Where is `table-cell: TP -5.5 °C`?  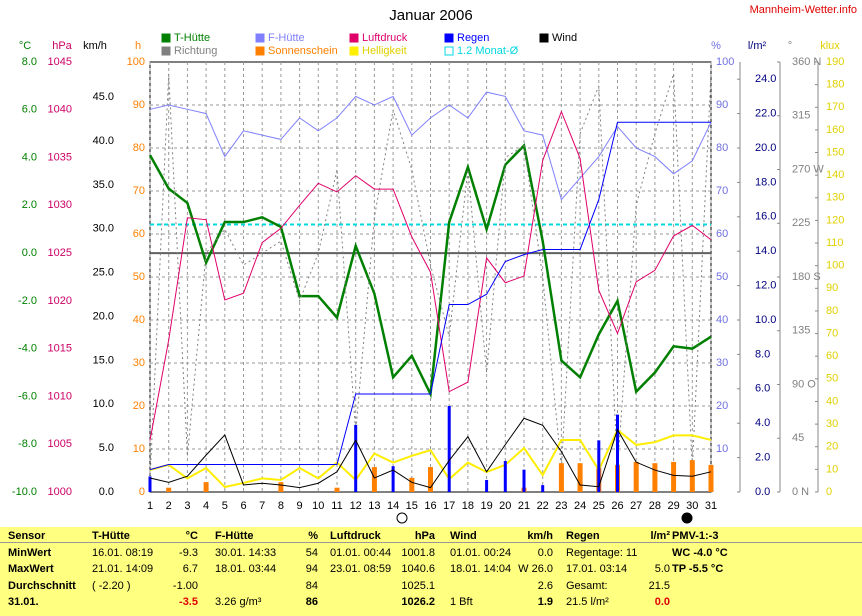
table-cell: TP -5.5 °C is located at coordinates (698, 569).